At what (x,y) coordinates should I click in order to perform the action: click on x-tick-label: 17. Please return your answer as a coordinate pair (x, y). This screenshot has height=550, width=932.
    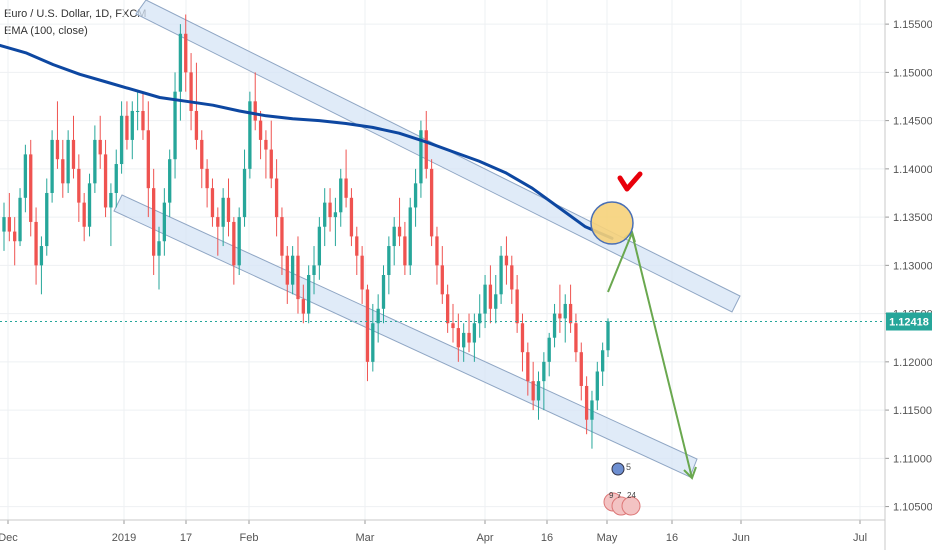
    Looking at the image, I should click on (186, 538).